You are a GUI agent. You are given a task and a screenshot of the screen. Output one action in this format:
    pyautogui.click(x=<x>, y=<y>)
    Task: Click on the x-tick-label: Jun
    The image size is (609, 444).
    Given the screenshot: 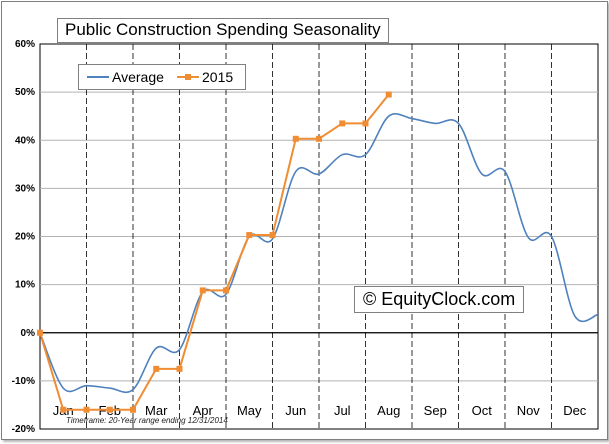 What is the action you would take?
    pyautogui.click(x=295, y=410)
    